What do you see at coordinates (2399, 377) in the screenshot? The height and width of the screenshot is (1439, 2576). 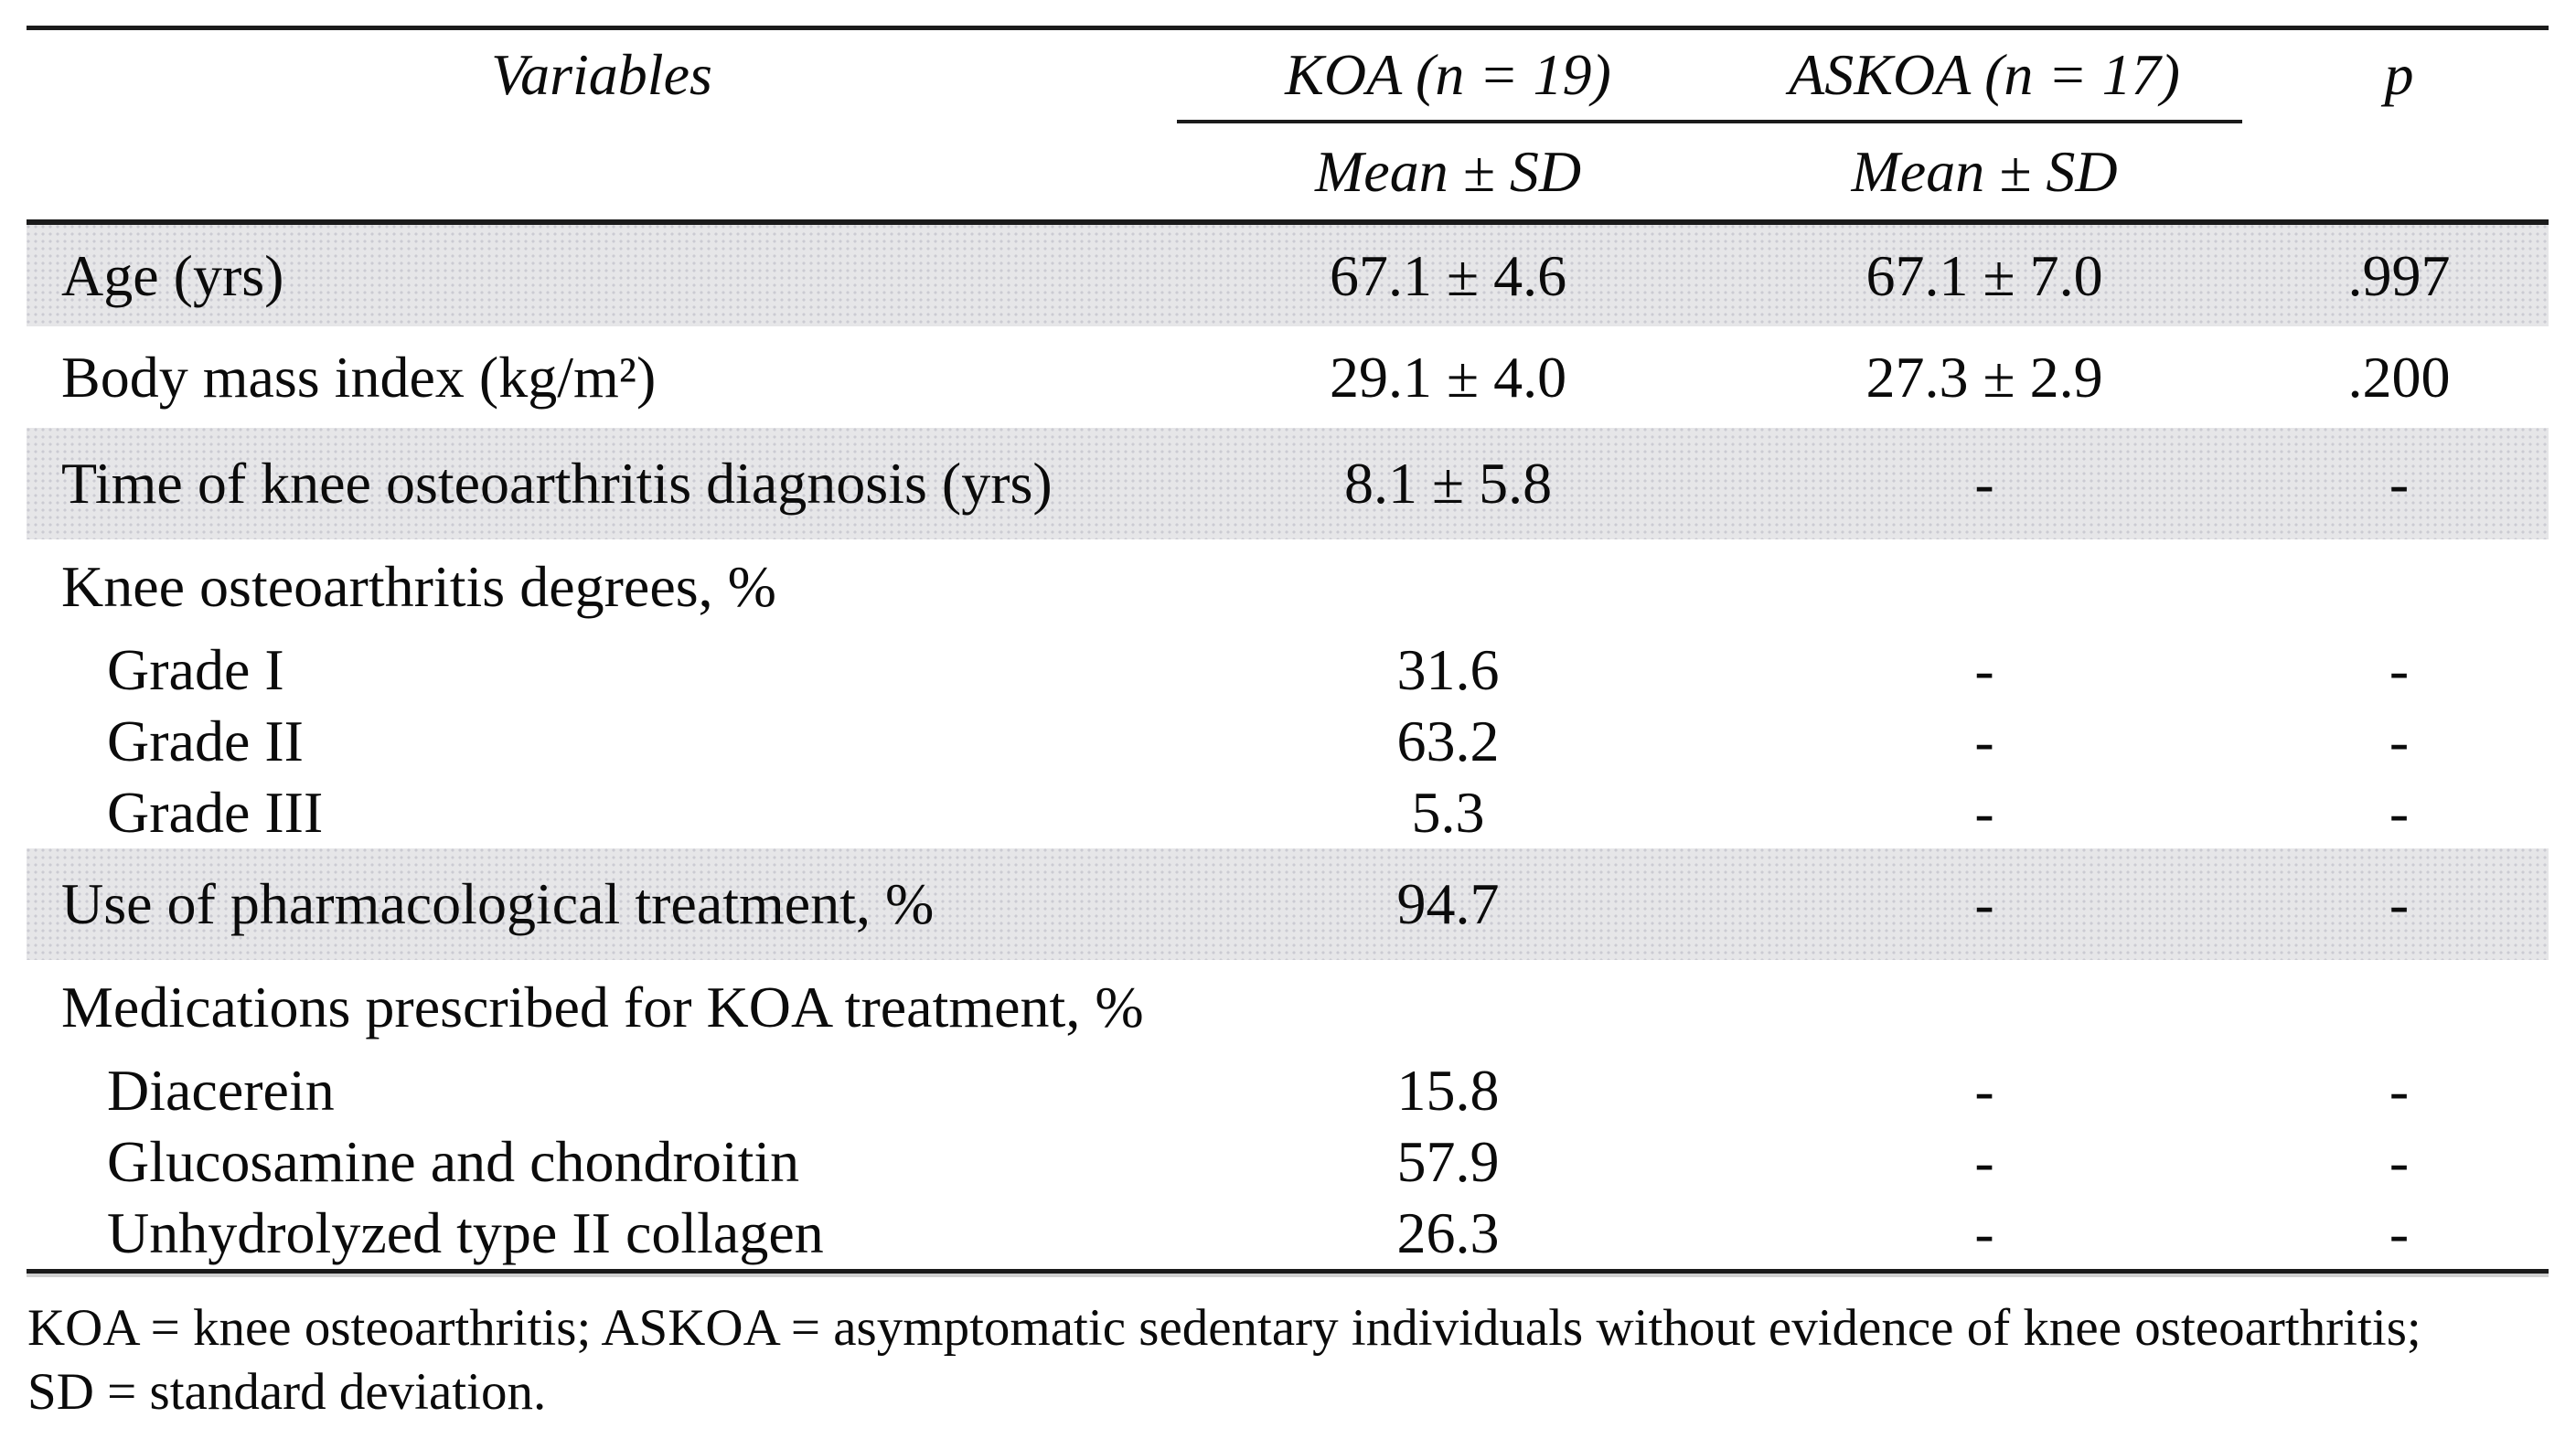 I see `p-value-cell: .200` at bounding box center [2399, 377].